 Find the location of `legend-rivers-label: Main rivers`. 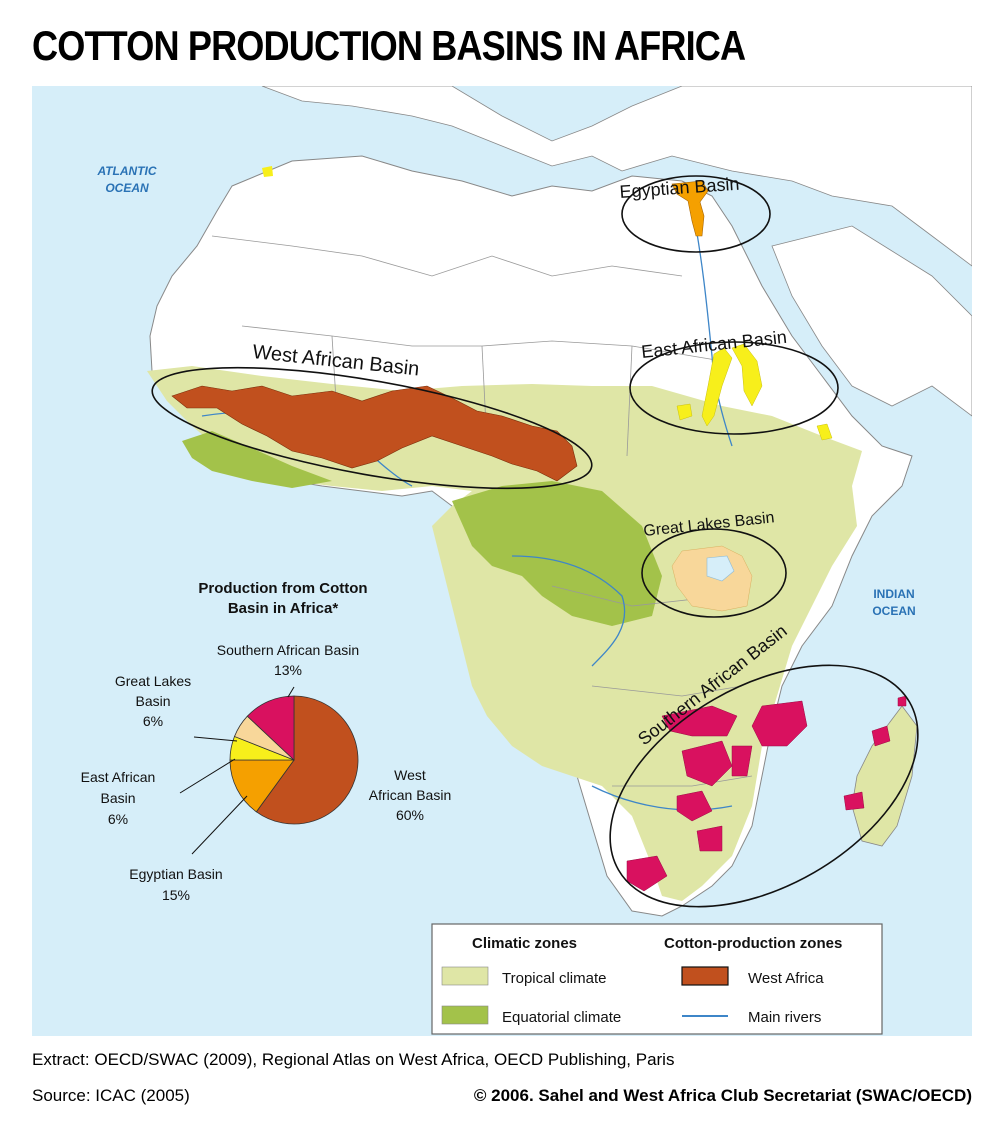

legend-rivers-label: Main rivers is located at coordinates (784, 1017).